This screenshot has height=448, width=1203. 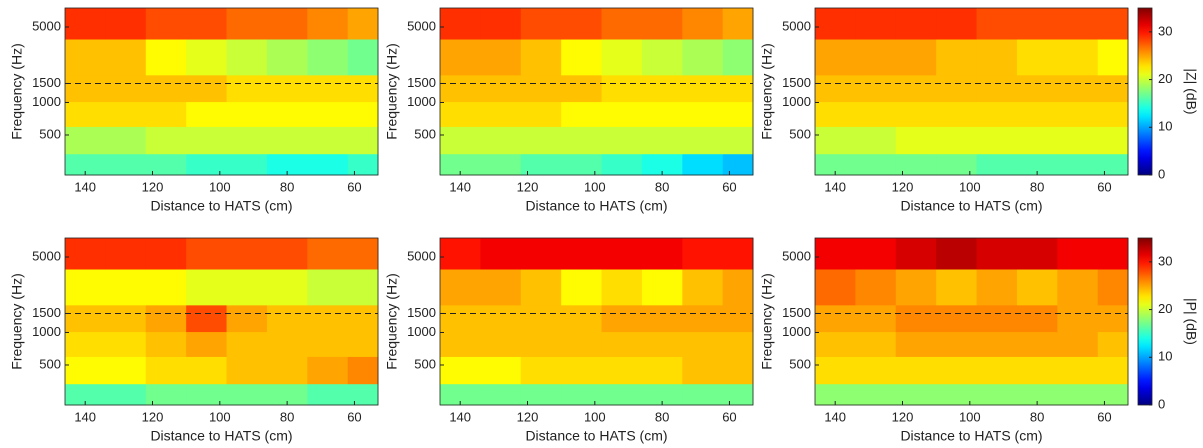 I want to click on x-tick-label: 140, so click(x=835, y=186).